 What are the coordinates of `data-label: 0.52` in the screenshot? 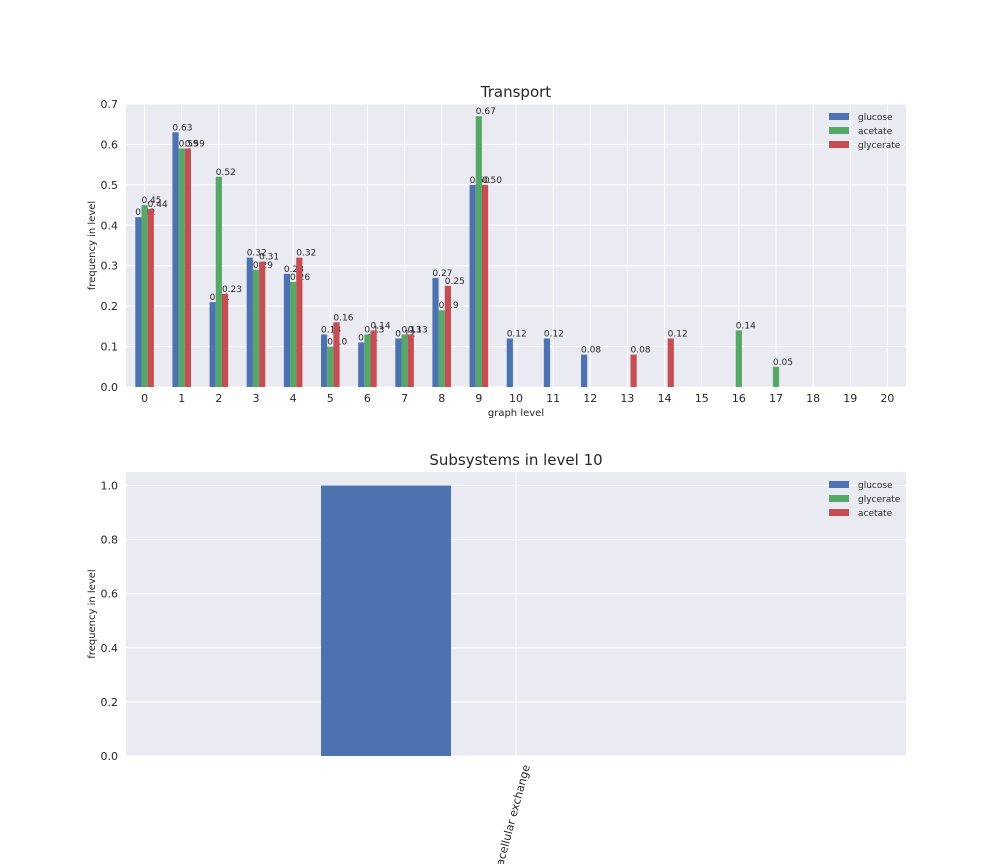 It's located at (226, 173).